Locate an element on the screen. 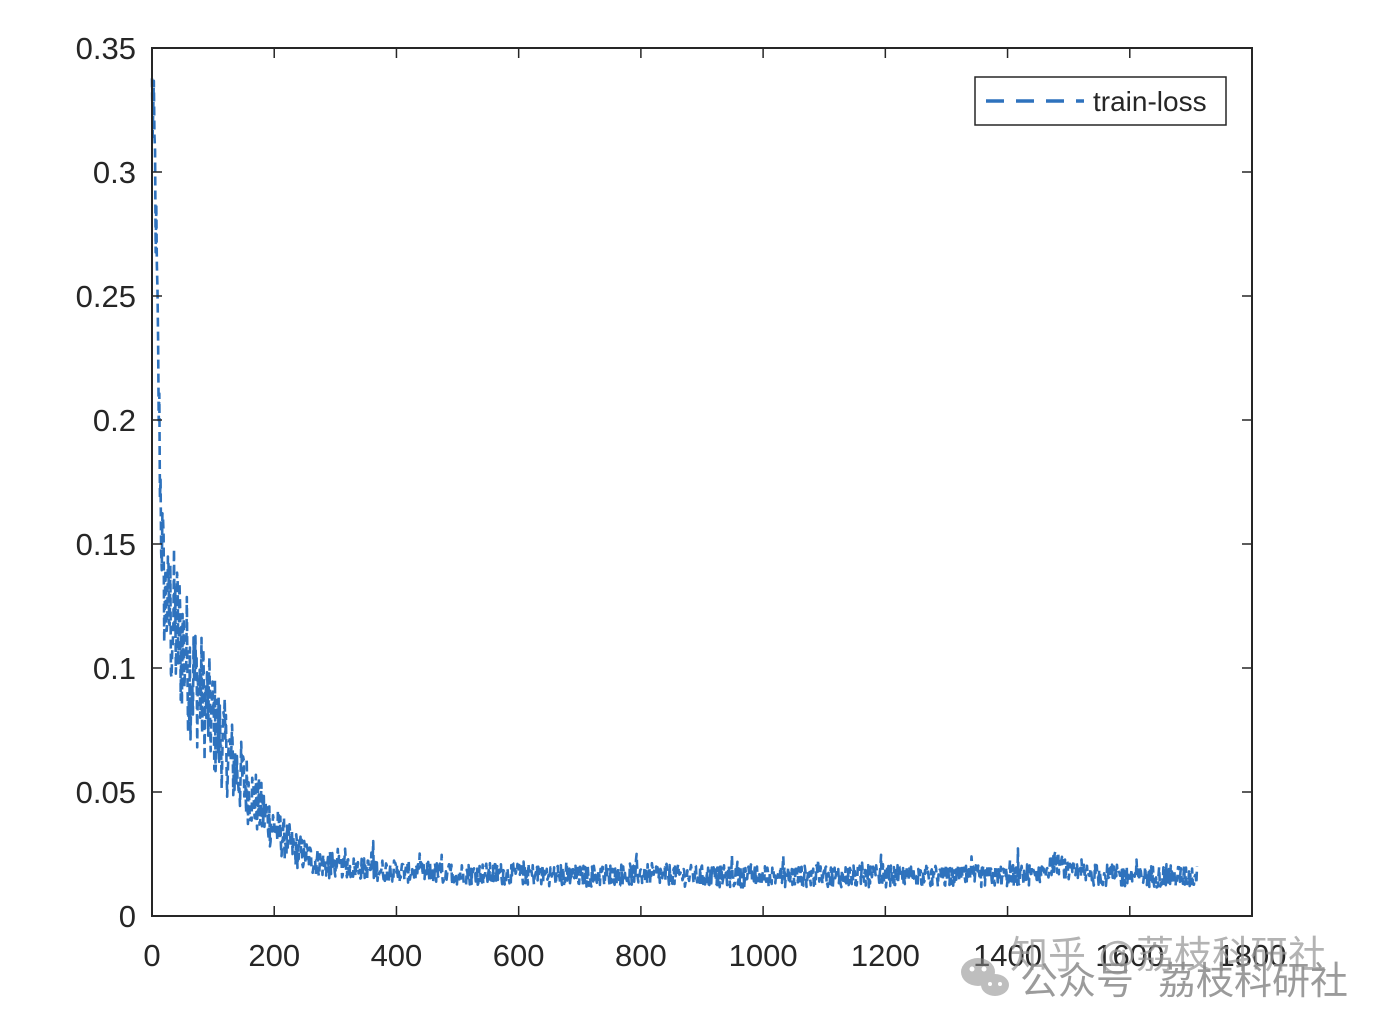  y-tick-label: 0.35 is located at coordinates (106, 48).